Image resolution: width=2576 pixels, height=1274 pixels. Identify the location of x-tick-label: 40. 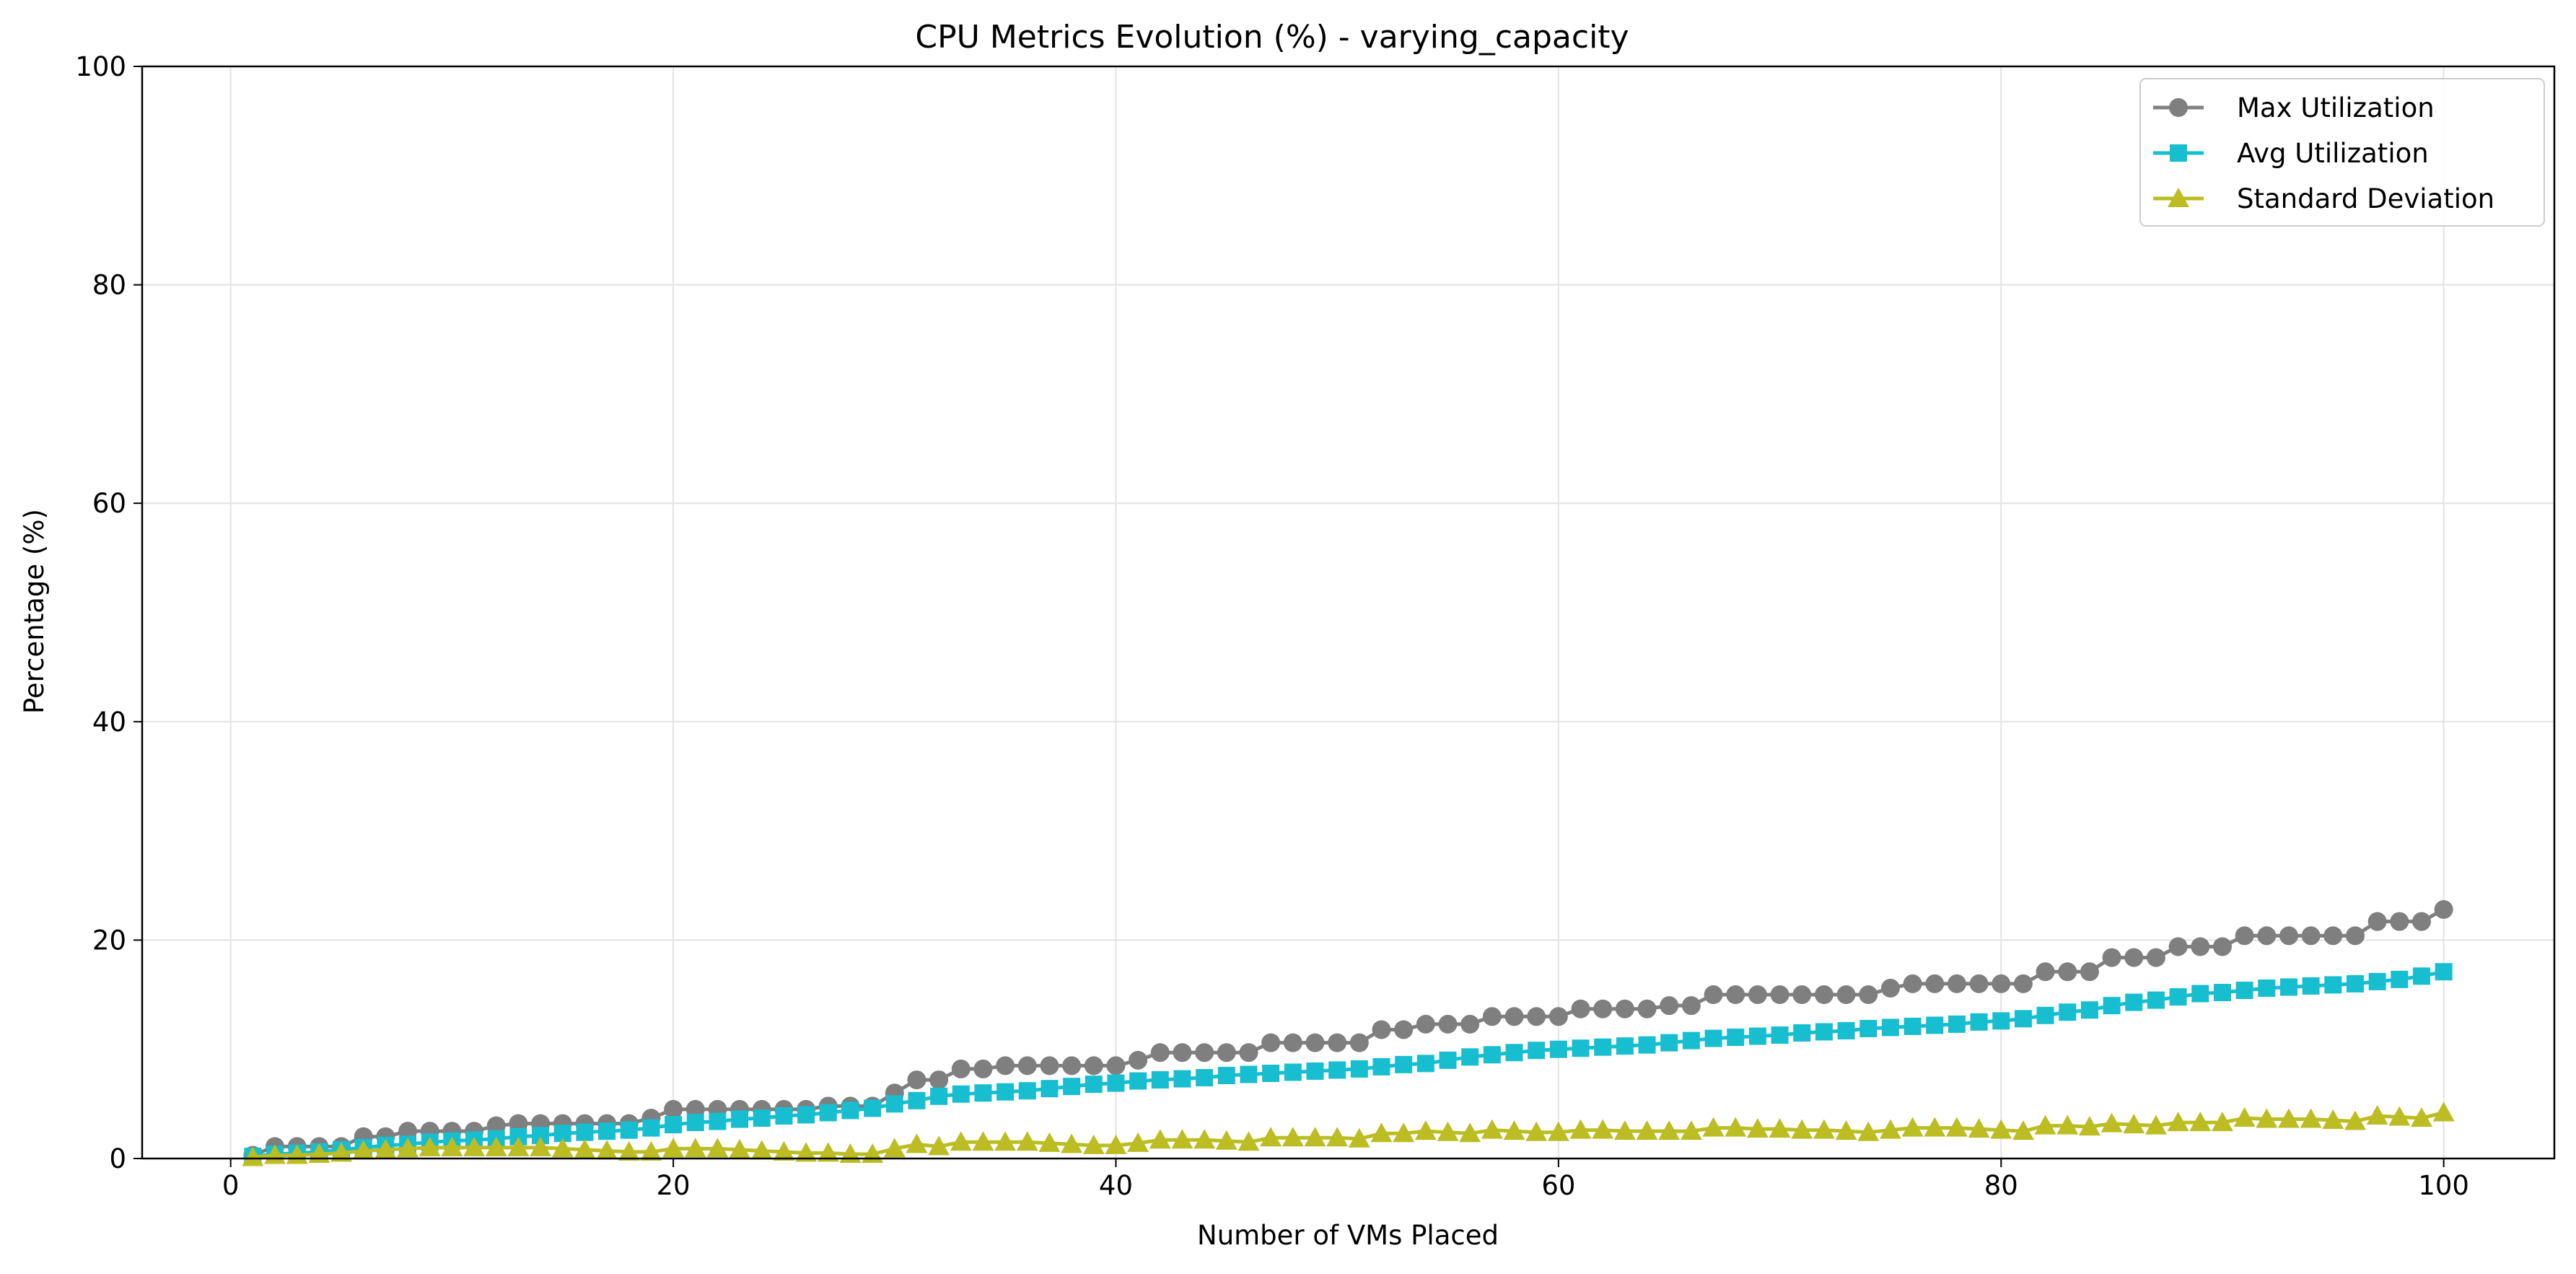
(1116, 1185).